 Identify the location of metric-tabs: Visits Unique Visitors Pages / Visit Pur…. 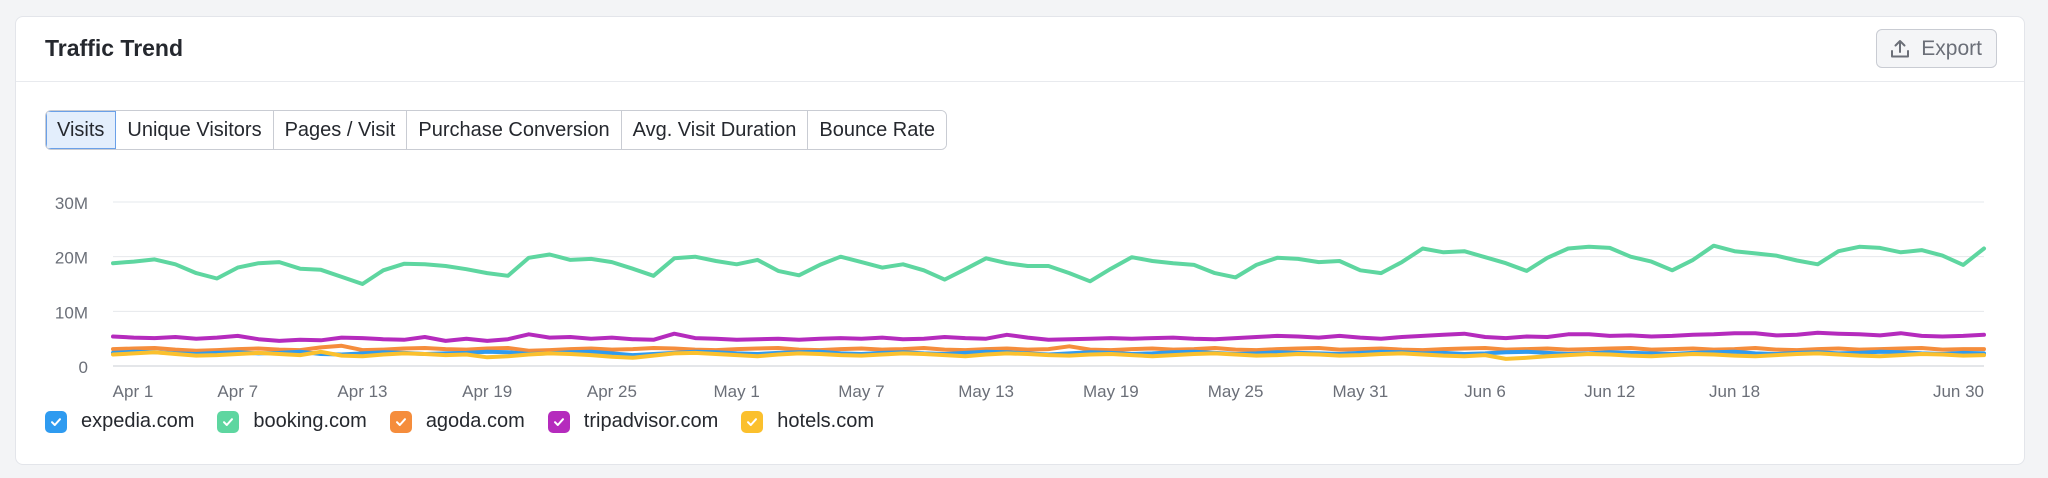
(496, 130).